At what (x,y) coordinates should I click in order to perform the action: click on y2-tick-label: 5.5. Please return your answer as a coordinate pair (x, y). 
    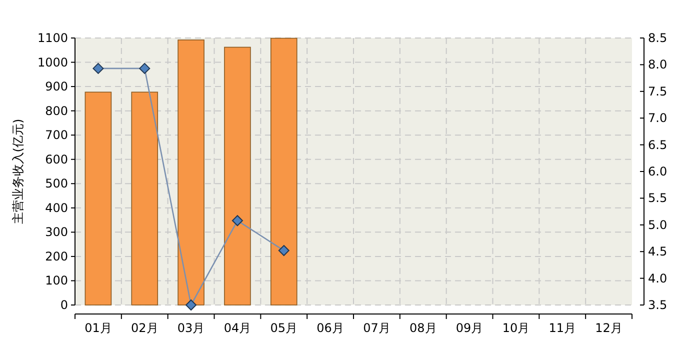
    Looking at the image, I should click on (658, 198).